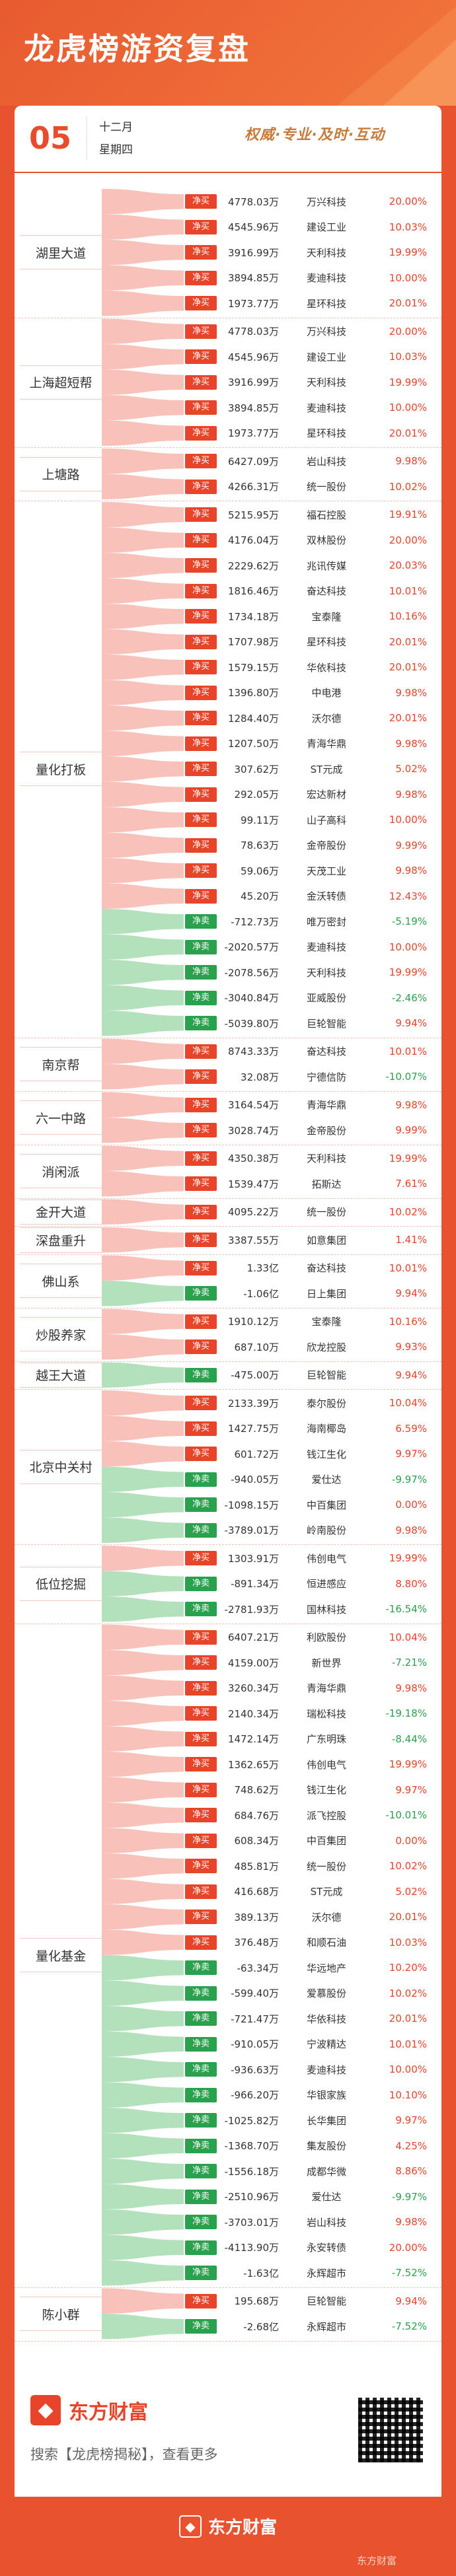 This screenshot has height=2576, width=456. I want to click on seat-name: 上海超短帮, so click(61, 383).